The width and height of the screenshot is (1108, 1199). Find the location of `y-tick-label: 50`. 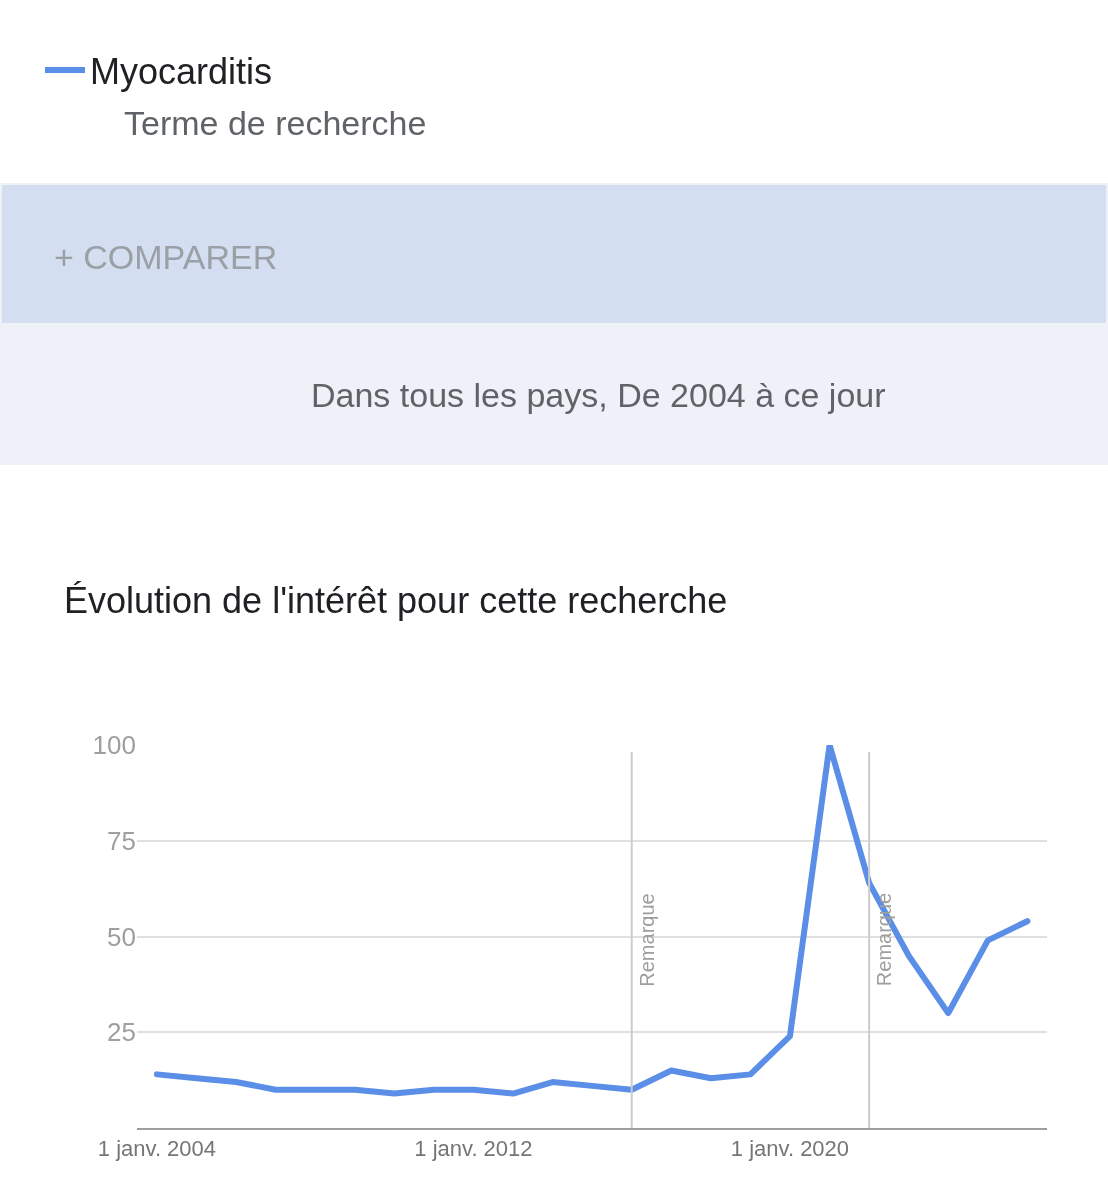

y-tick-label: 50 is located at coordinates (121, 936).